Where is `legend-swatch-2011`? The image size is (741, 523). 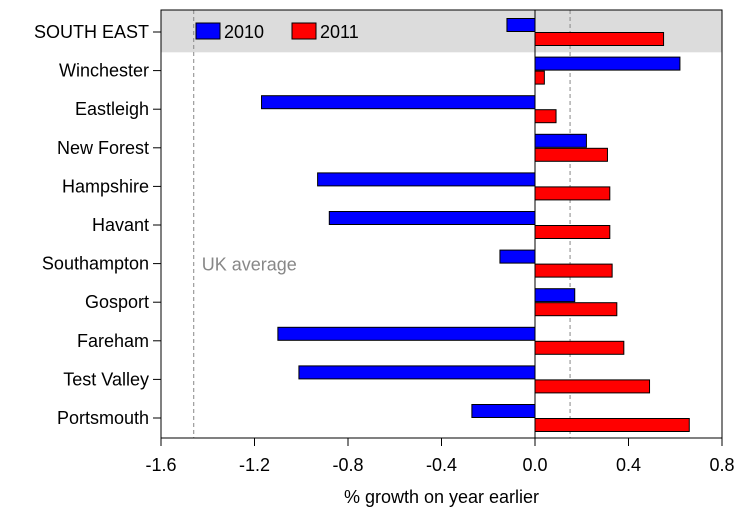 legend-swatch-2011 is located at coordinates (304, 31).